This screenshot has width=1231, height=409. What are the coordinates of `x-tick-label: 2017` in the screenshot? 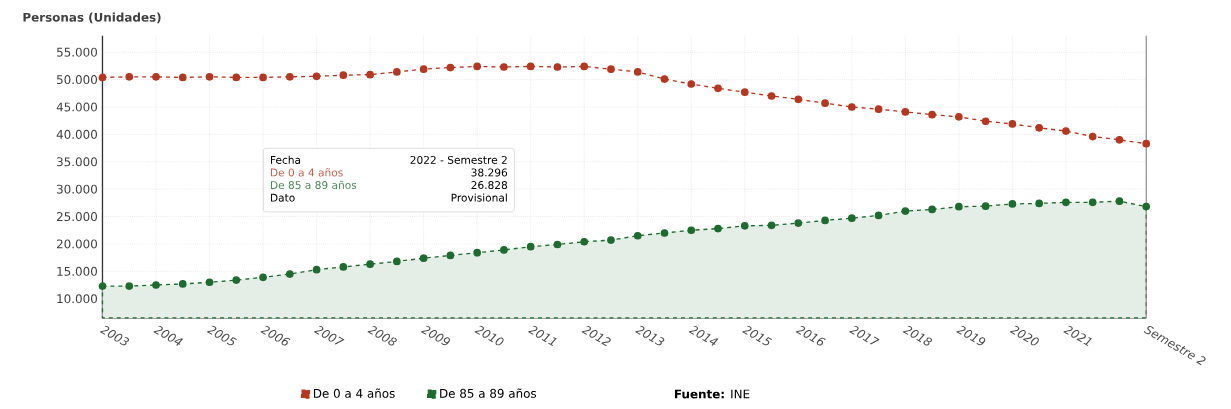 It's located at (864, 335).